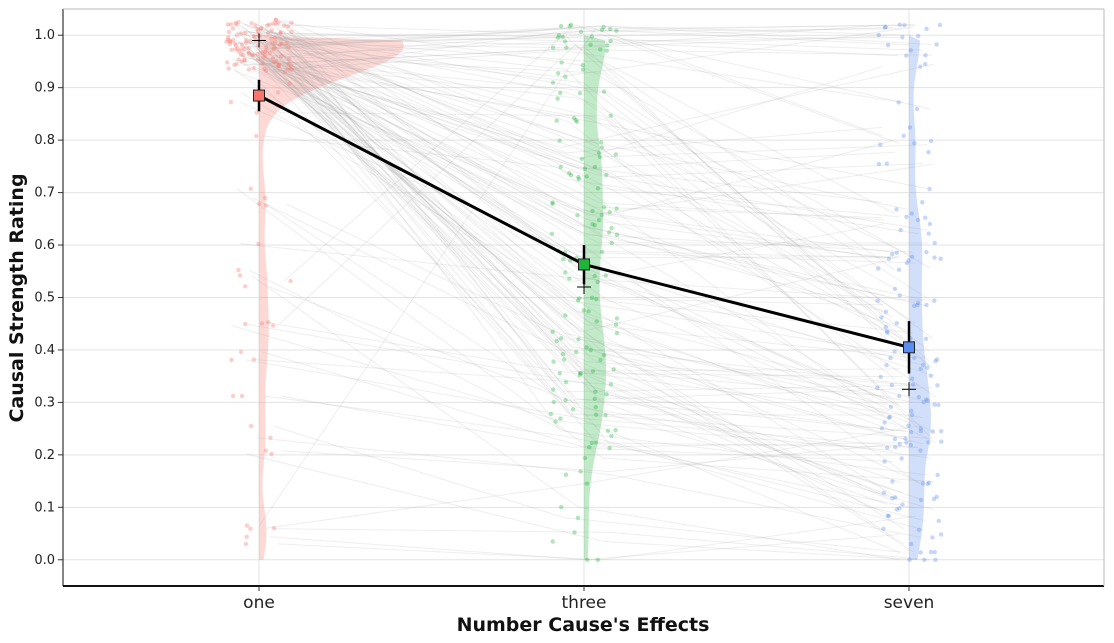  What do you see at coordinates (259, 95) in the screenshot?
I see `mean-marker-one` at bounding box center [259, 95].